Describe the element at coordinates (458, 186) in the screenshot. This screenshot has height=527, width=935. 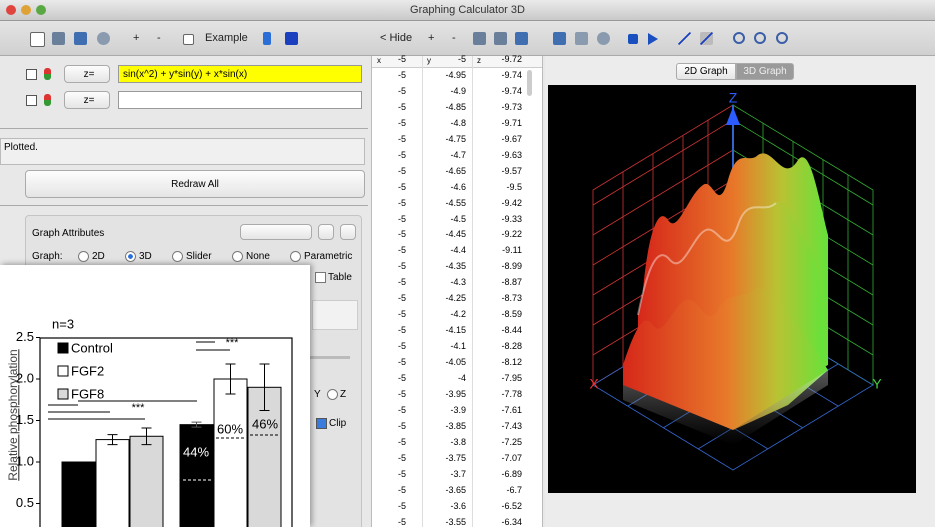
I see `table-cell: -4.6` at that location.